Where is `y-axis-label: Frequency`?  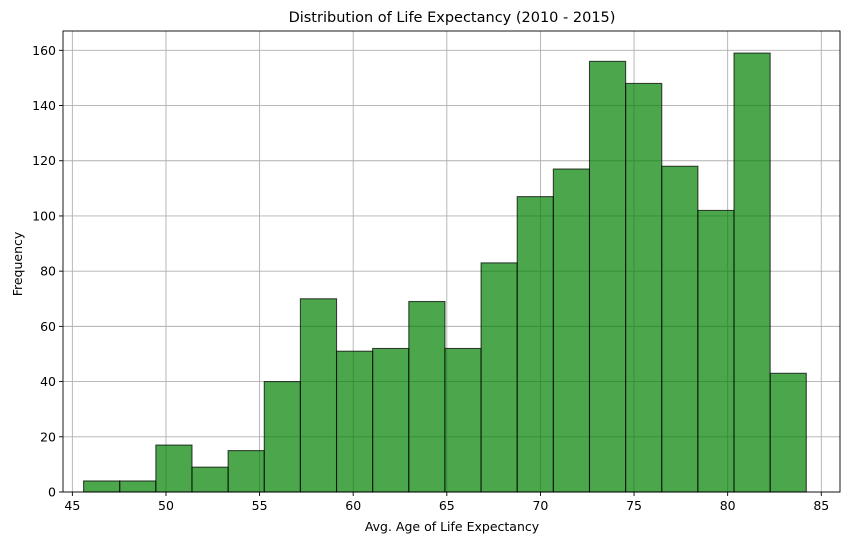 y-axis-label: Frequency is located at coordinates (17, 263).